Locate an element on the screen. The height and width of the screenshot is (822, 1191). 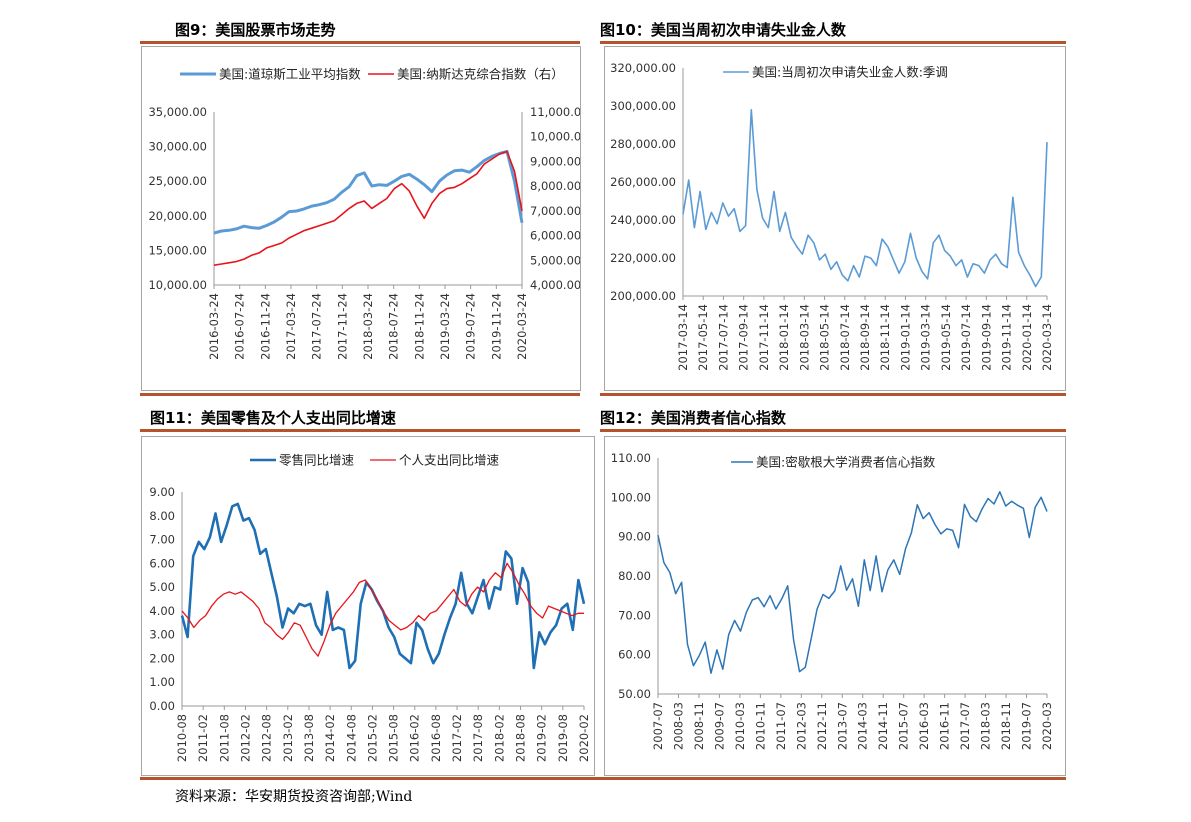
y-tick-label: 90.00 is located at coordinates (634, 537).